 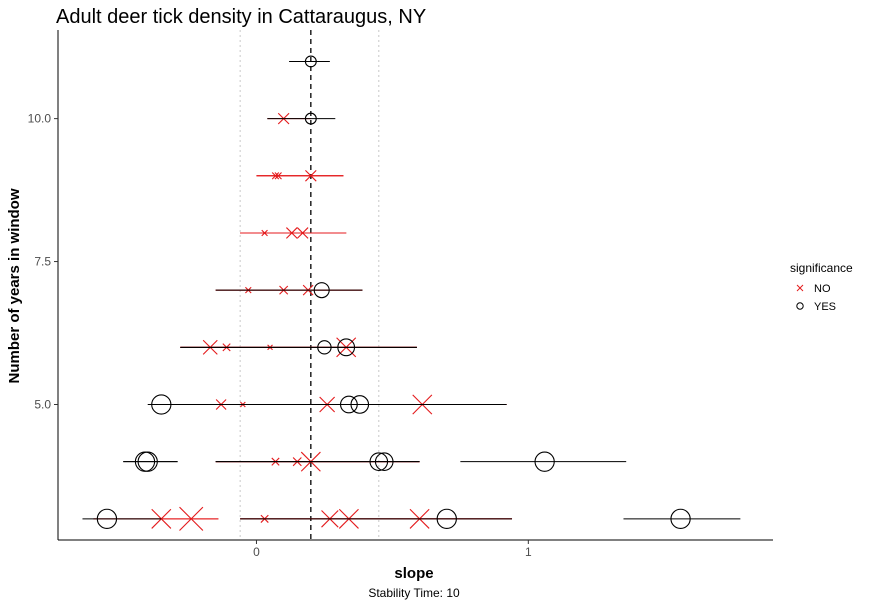 What do you see at coordinates (413, 573) in the screenshot?
I see `x-axis-title: slope` at bounding box center [413, 573].